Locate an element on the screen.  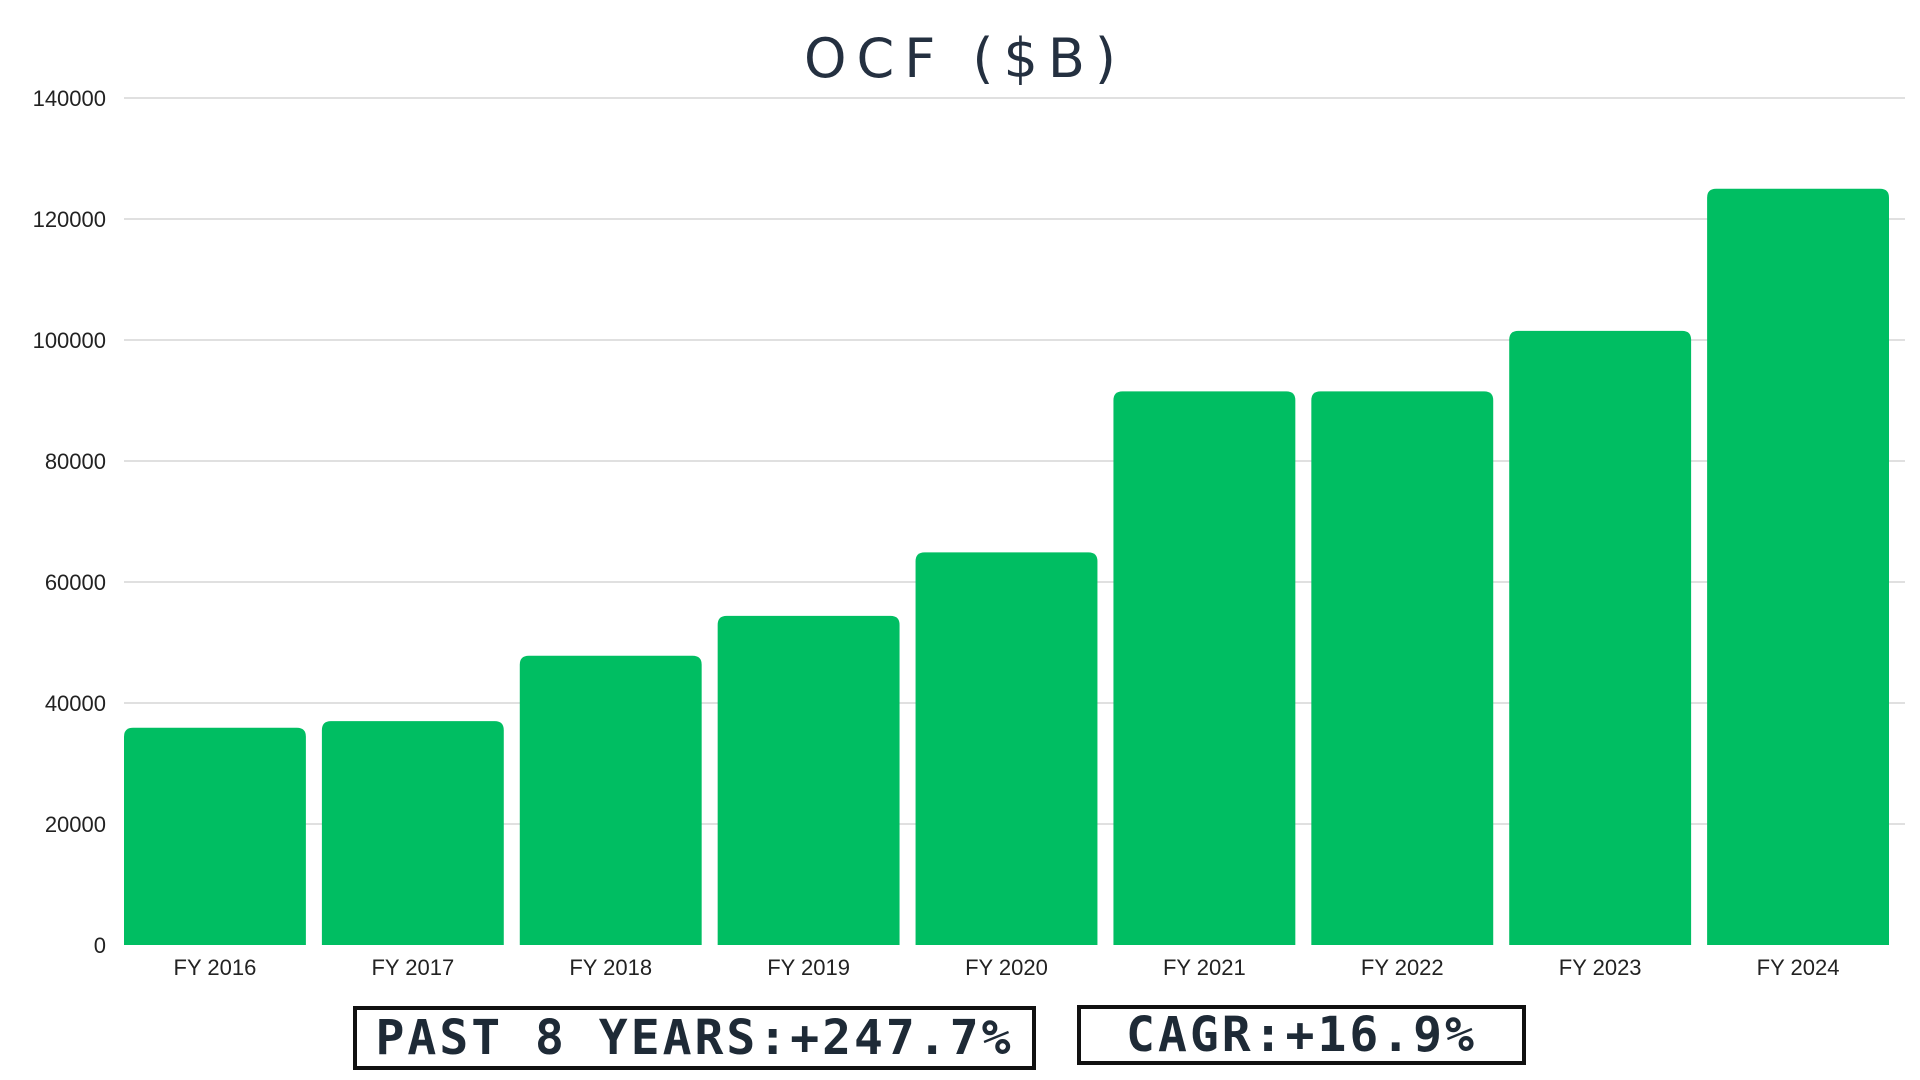
x-tick-label: FY 2017 is located at coordinates (412, 967).